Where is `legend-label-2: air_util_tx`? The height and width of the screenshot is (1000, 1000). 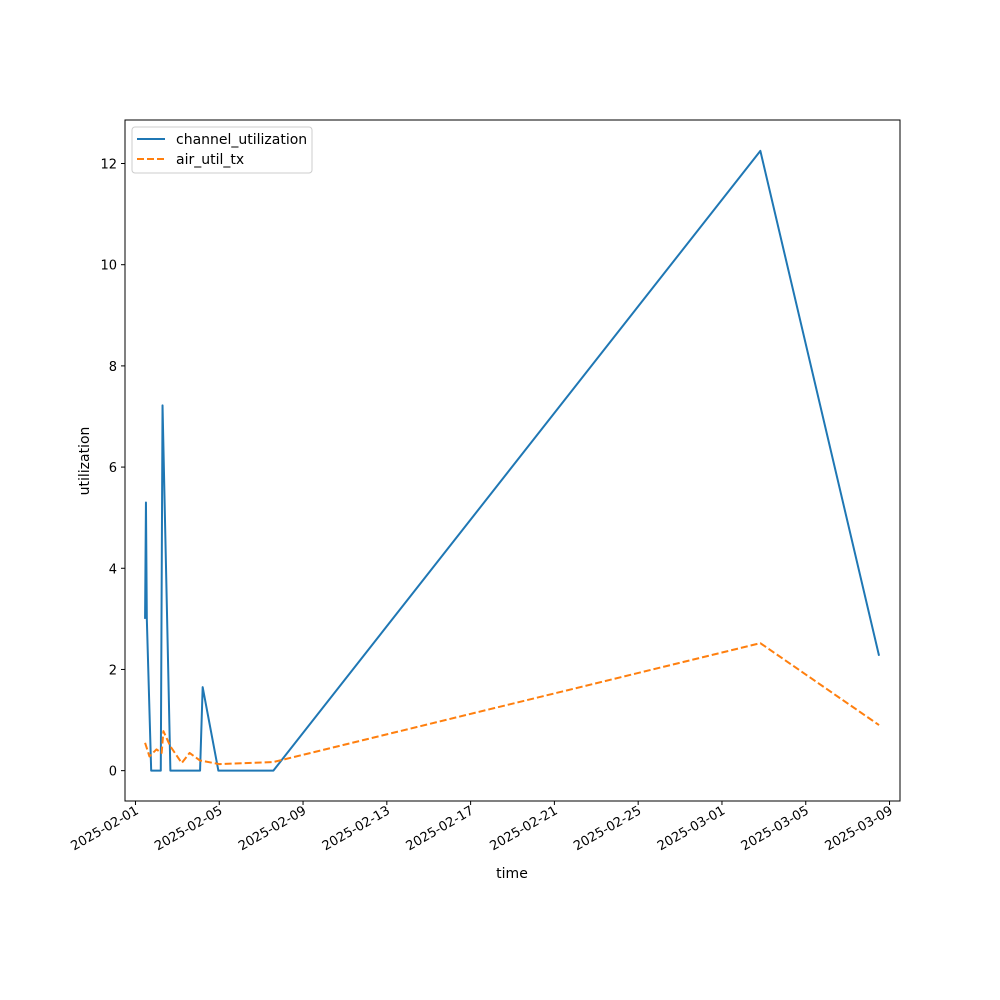 legend-label-2: air_util_tx is located at coordinates (210, 160).